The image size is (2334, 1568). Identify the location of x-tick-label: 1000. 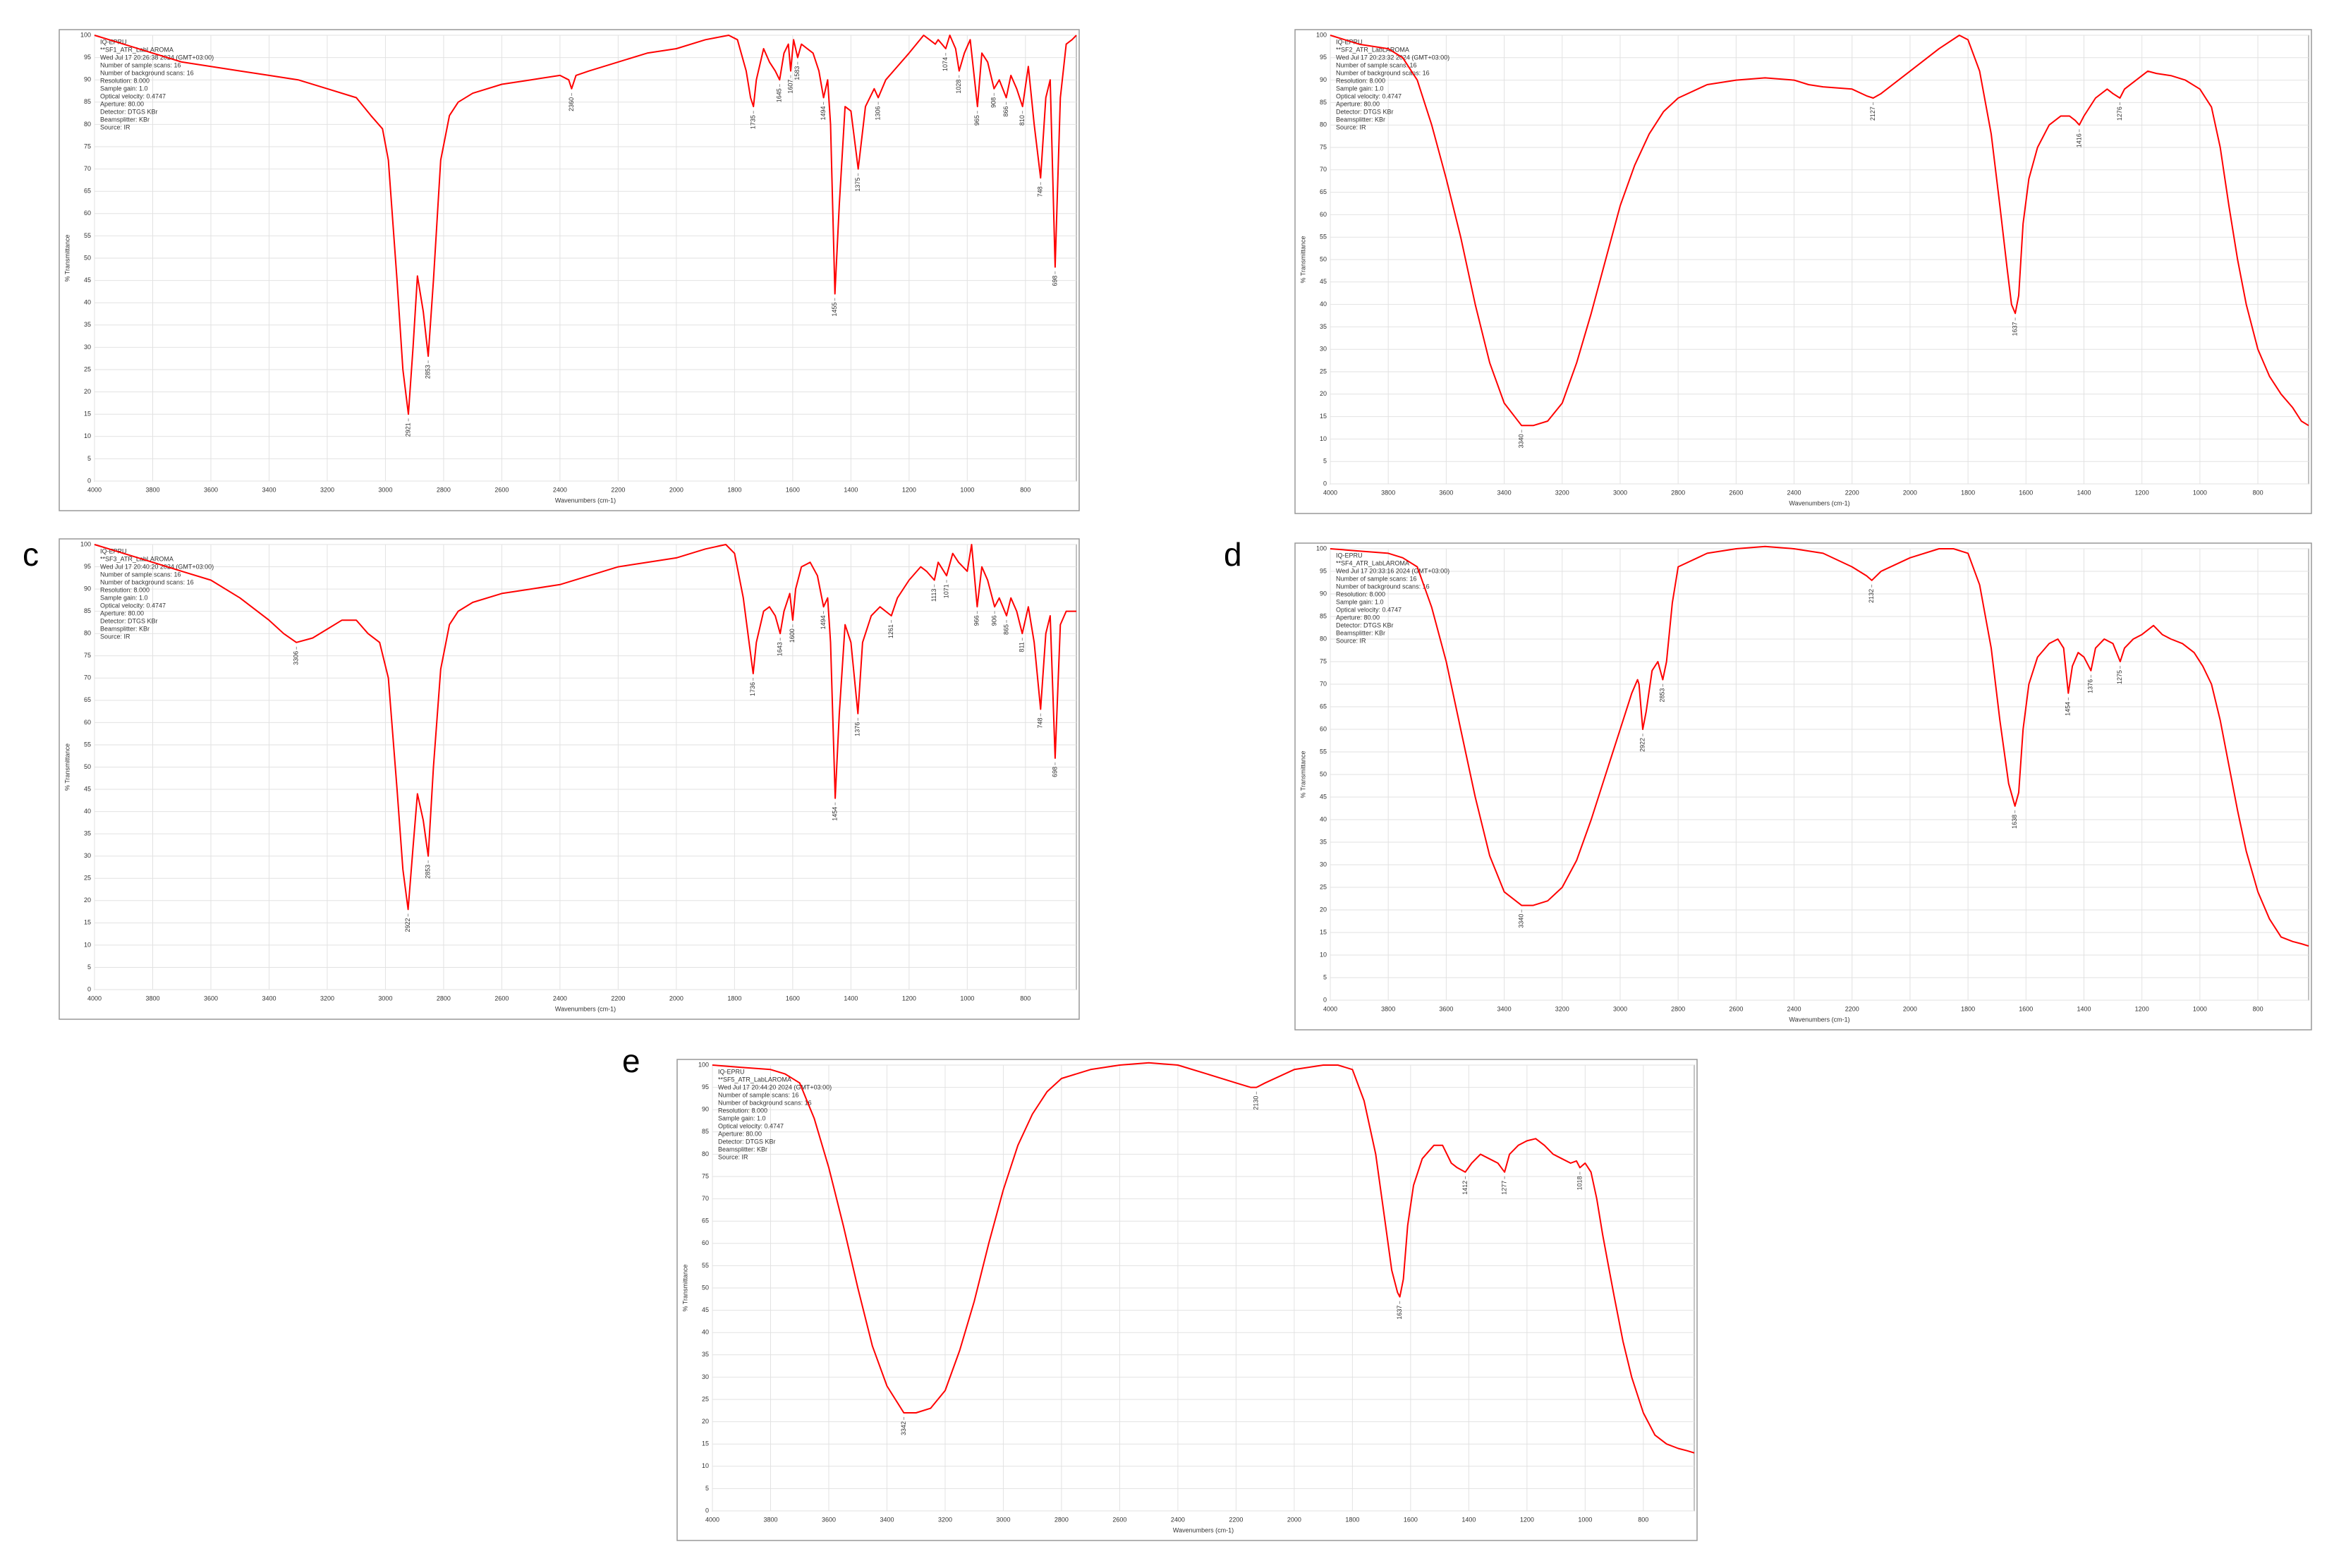
(2200, 1008).